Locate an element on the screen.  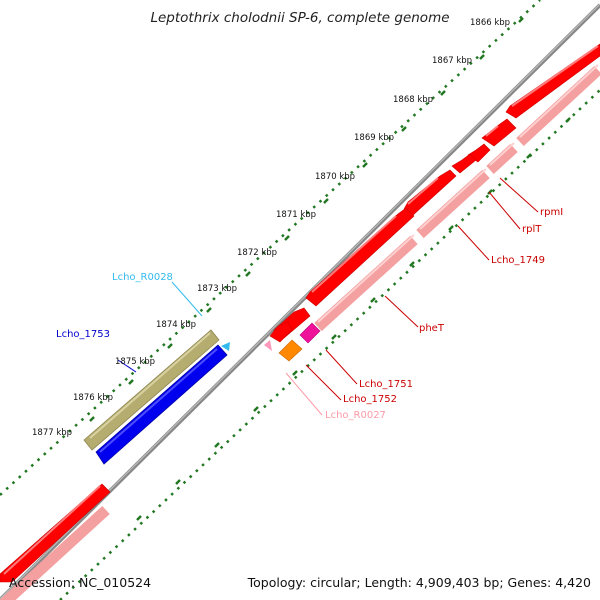
rrna-lcho-r0028 is located at coordinates (151, 390).